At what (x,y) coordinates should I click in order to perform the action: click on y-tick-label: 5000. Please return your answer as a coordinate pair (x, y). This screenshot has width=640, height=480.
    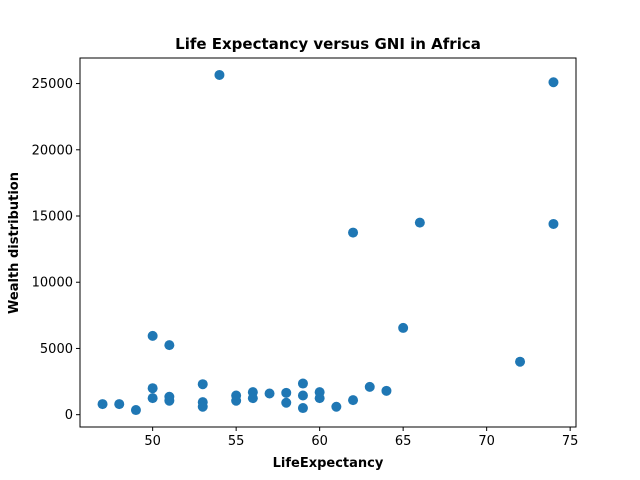
    Looking at the image, I should click on (56, 349).